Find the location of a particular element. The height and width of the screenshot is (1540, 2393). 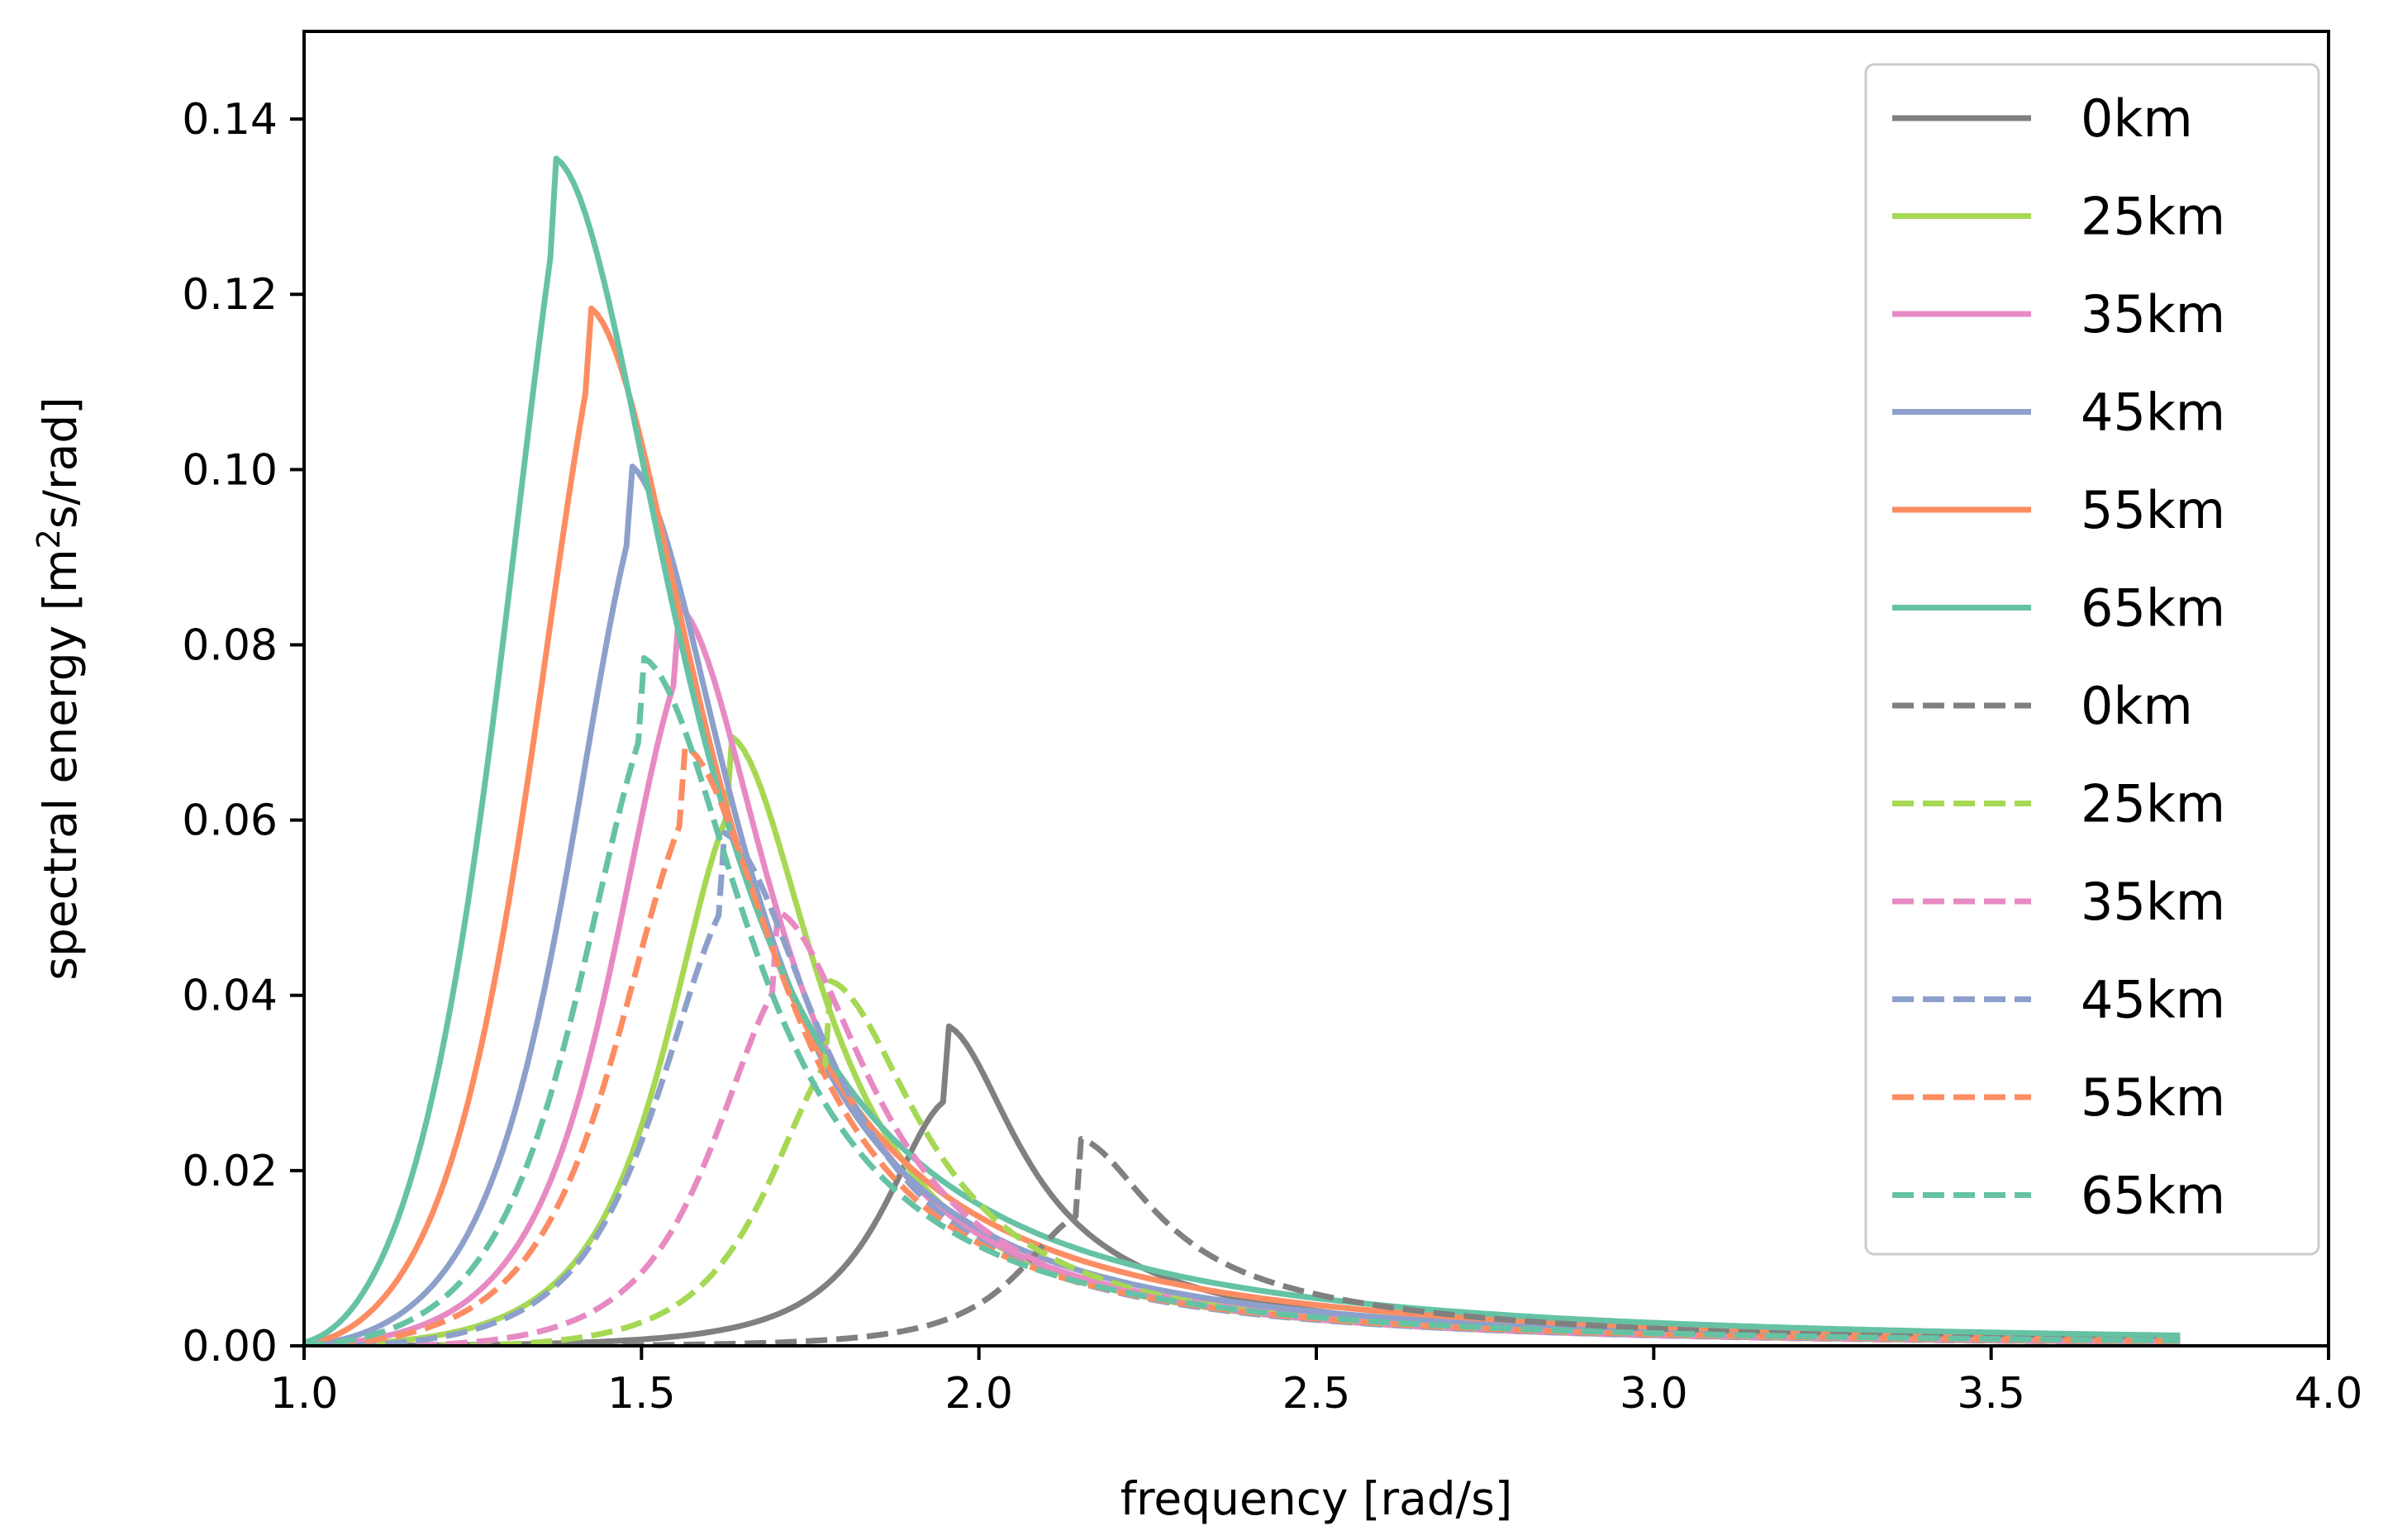

y-tick-label: 0.08 is located at coordinates (230, 645).